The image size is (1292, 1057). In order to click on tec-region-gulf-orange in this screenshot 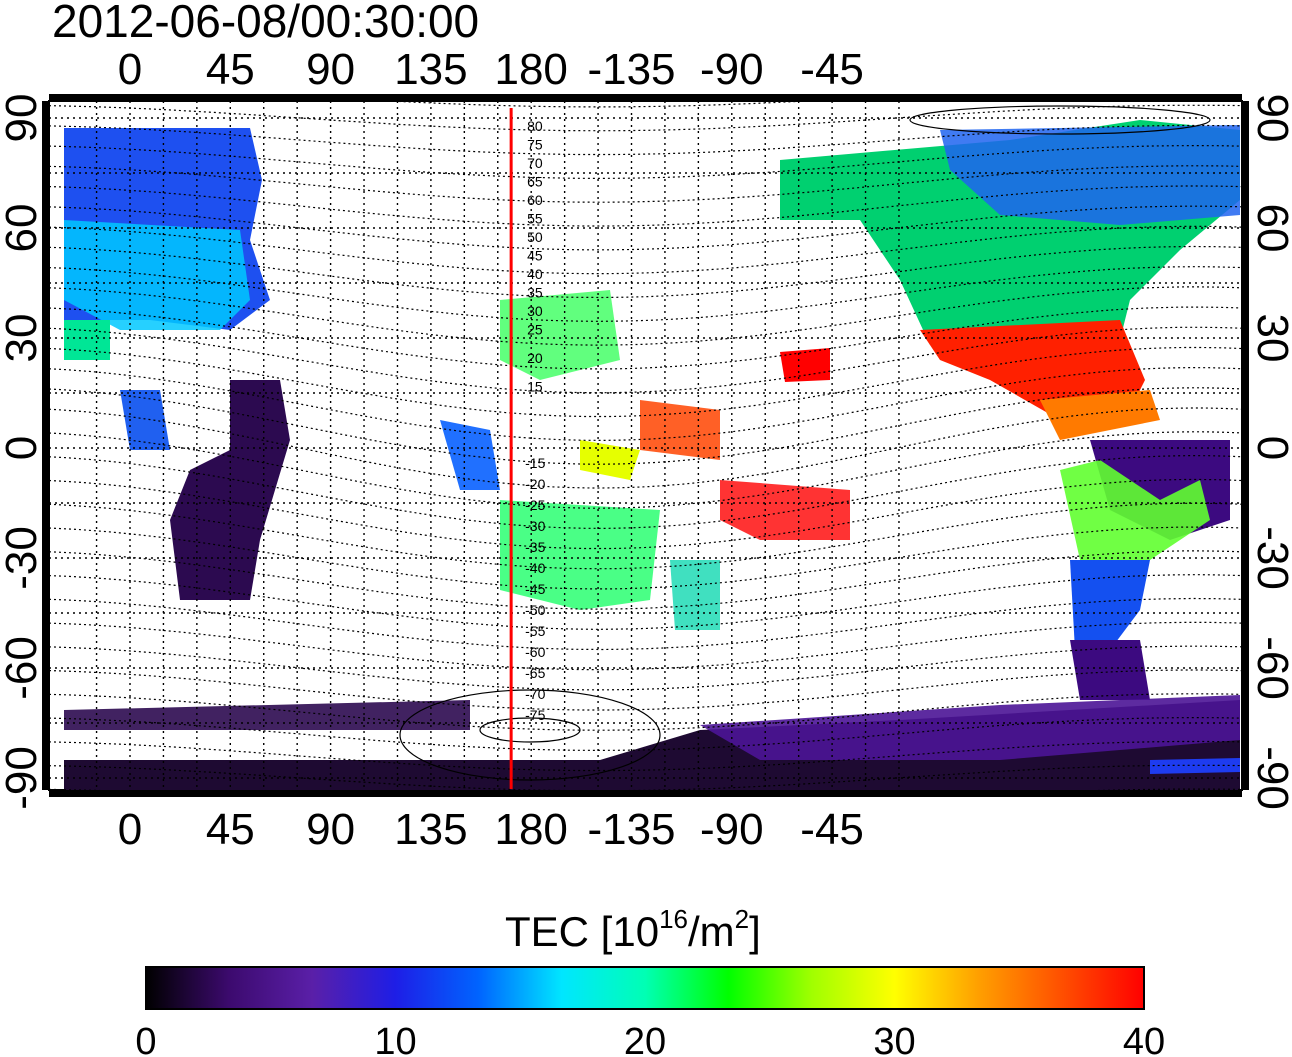, I will do `click(1100, 415)`.